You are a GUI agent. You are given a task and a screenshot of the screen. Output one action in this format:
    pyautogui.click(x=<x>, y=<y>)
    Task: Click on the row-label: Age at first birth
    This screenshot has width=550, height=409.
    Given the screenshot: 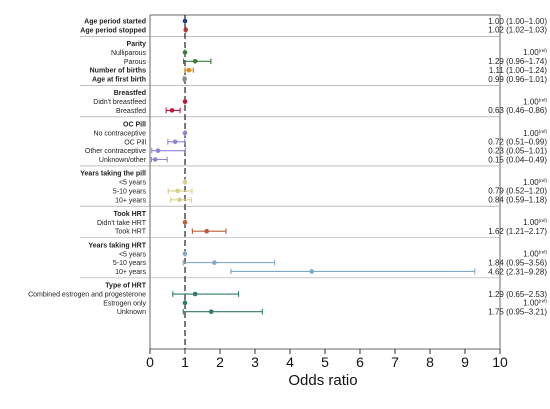 What is the action you would take?
    pyautogui.click(x=119, y=79)
    